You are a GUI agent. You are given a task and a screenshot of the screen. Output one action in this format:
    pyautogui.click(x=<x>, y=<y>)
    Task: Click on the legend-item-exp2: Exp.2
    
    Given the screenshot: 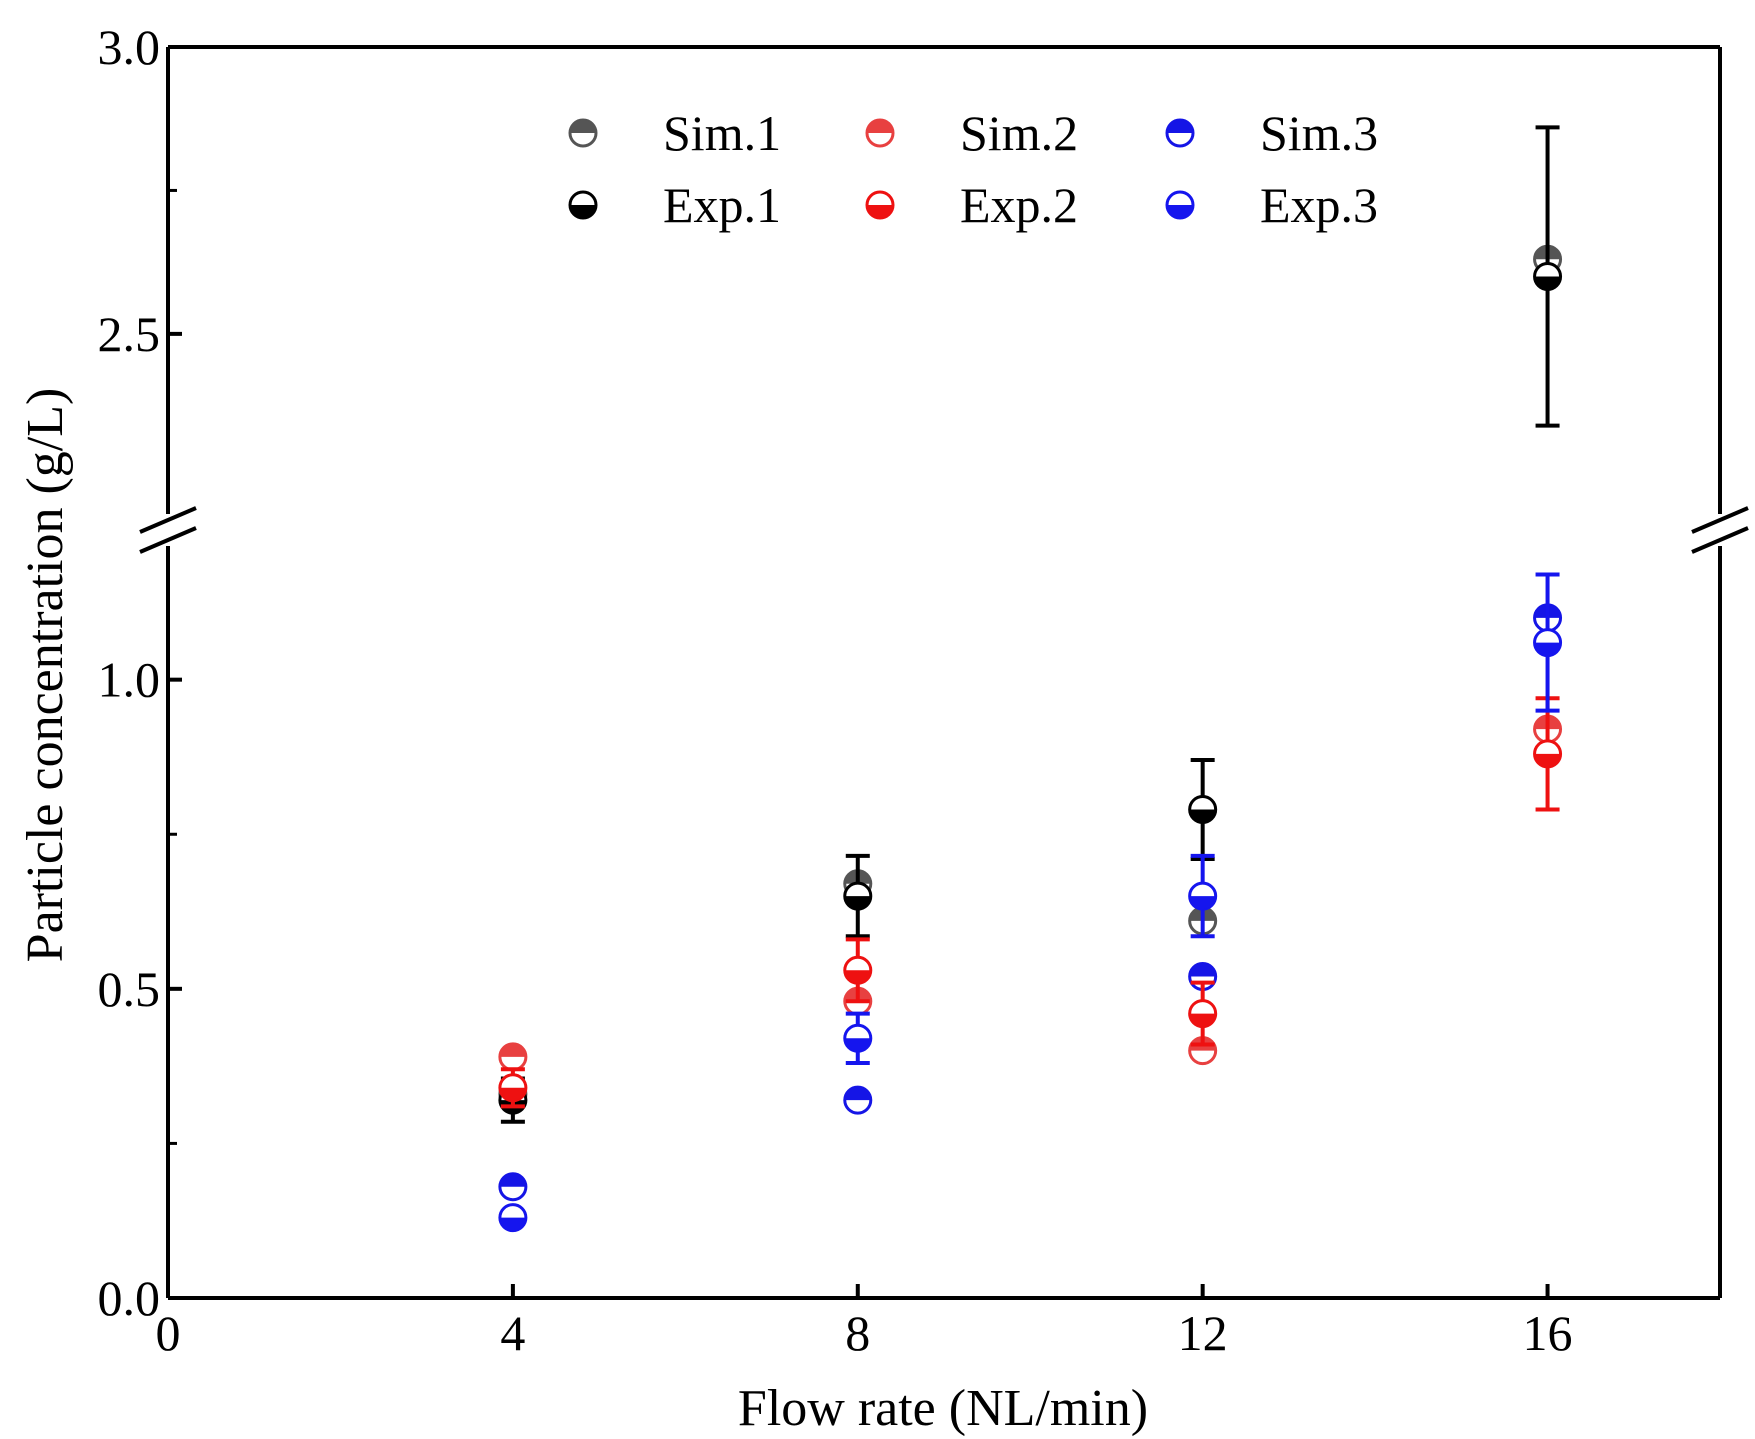 What is the action you would take?
    pyautogui.click(x=971, y=205)
    